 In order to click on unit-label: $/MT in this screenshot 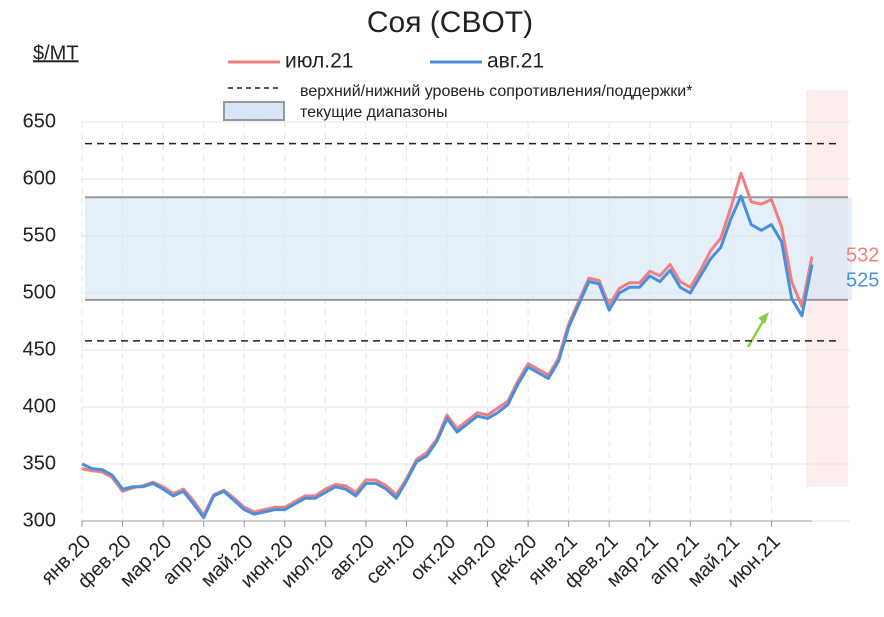, I will do `click(56, 53)`.